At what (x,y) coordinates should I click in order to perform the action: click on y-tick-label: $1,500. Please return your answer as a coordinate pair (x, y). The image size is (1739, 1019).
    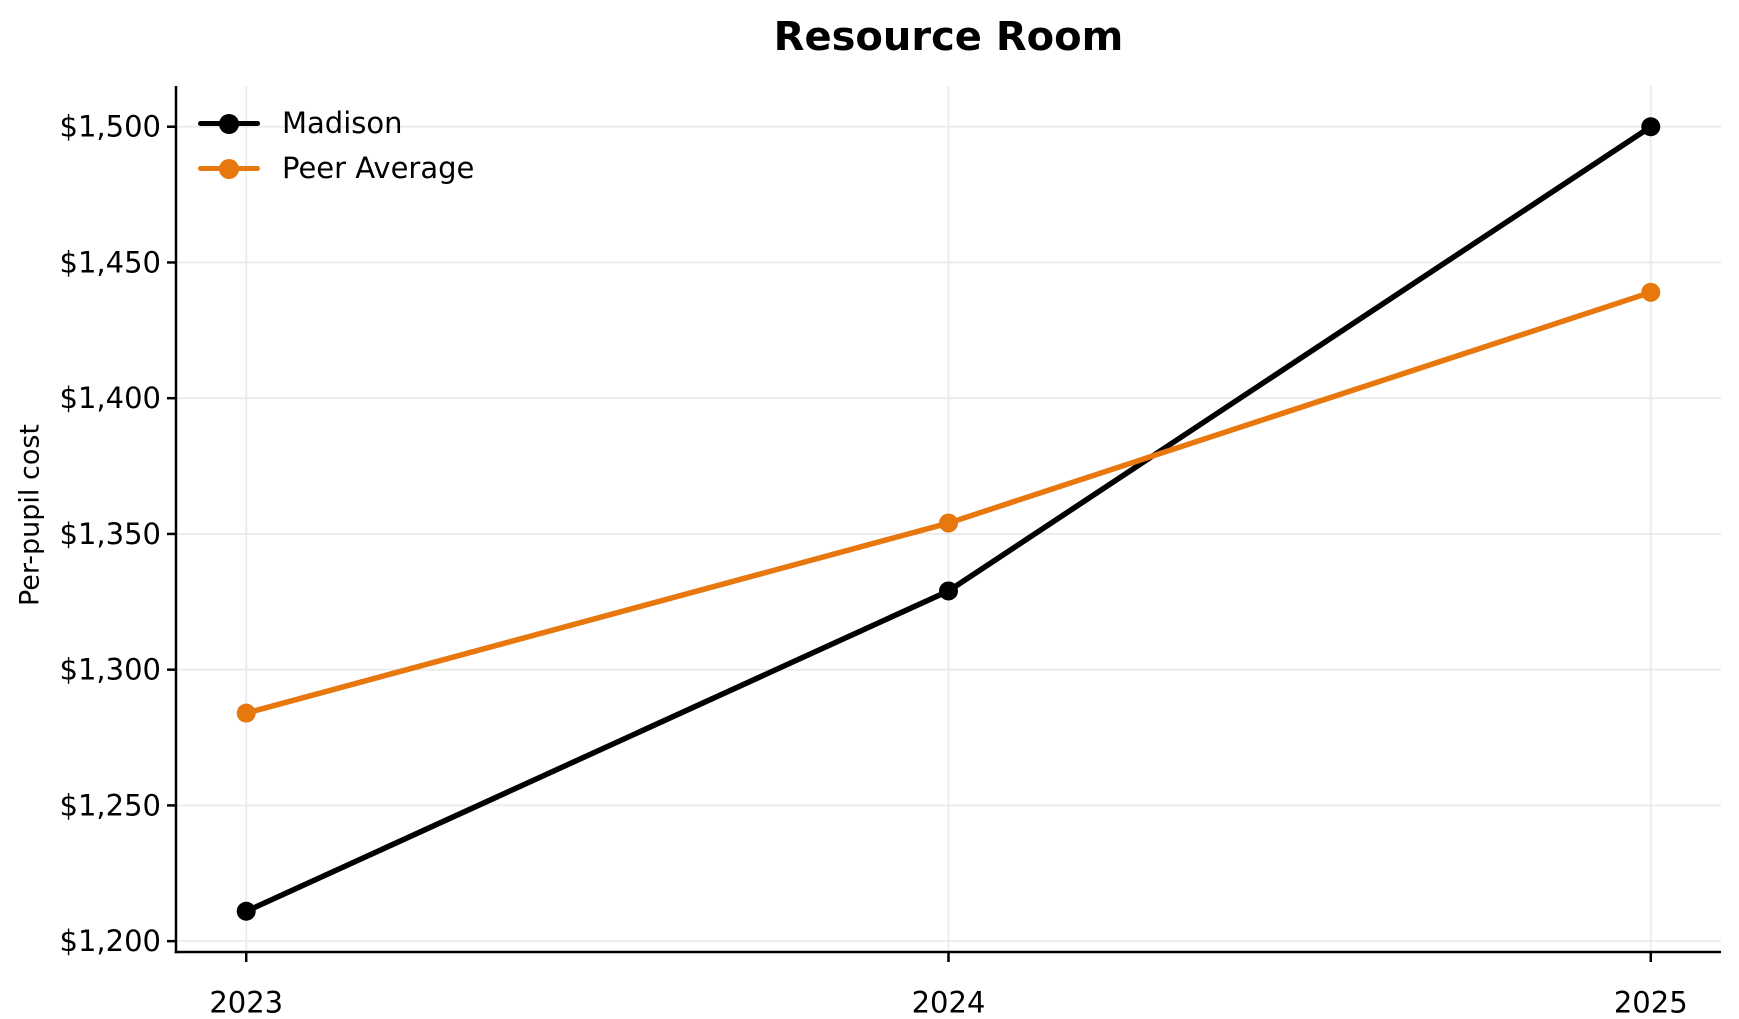
    Looking at the image, I should click on (110, 127).